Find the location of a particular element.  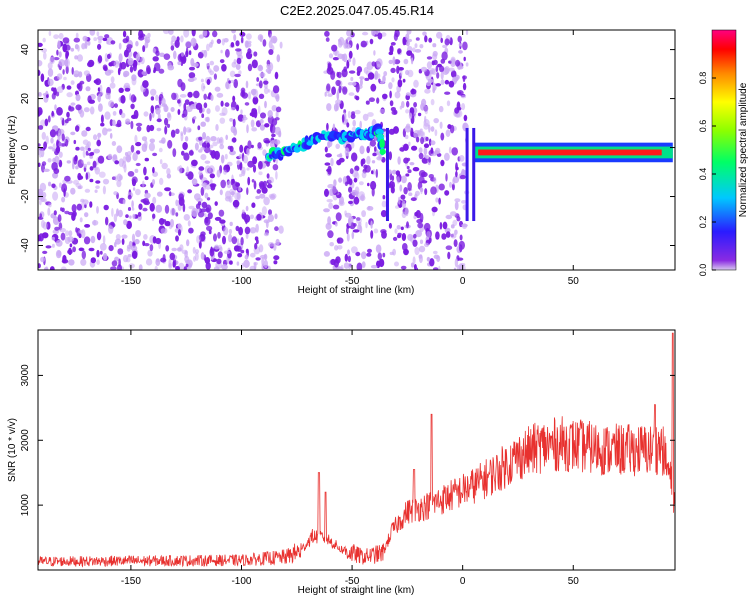

y-tick-label: 1000 is located at coordinates (25, 505).